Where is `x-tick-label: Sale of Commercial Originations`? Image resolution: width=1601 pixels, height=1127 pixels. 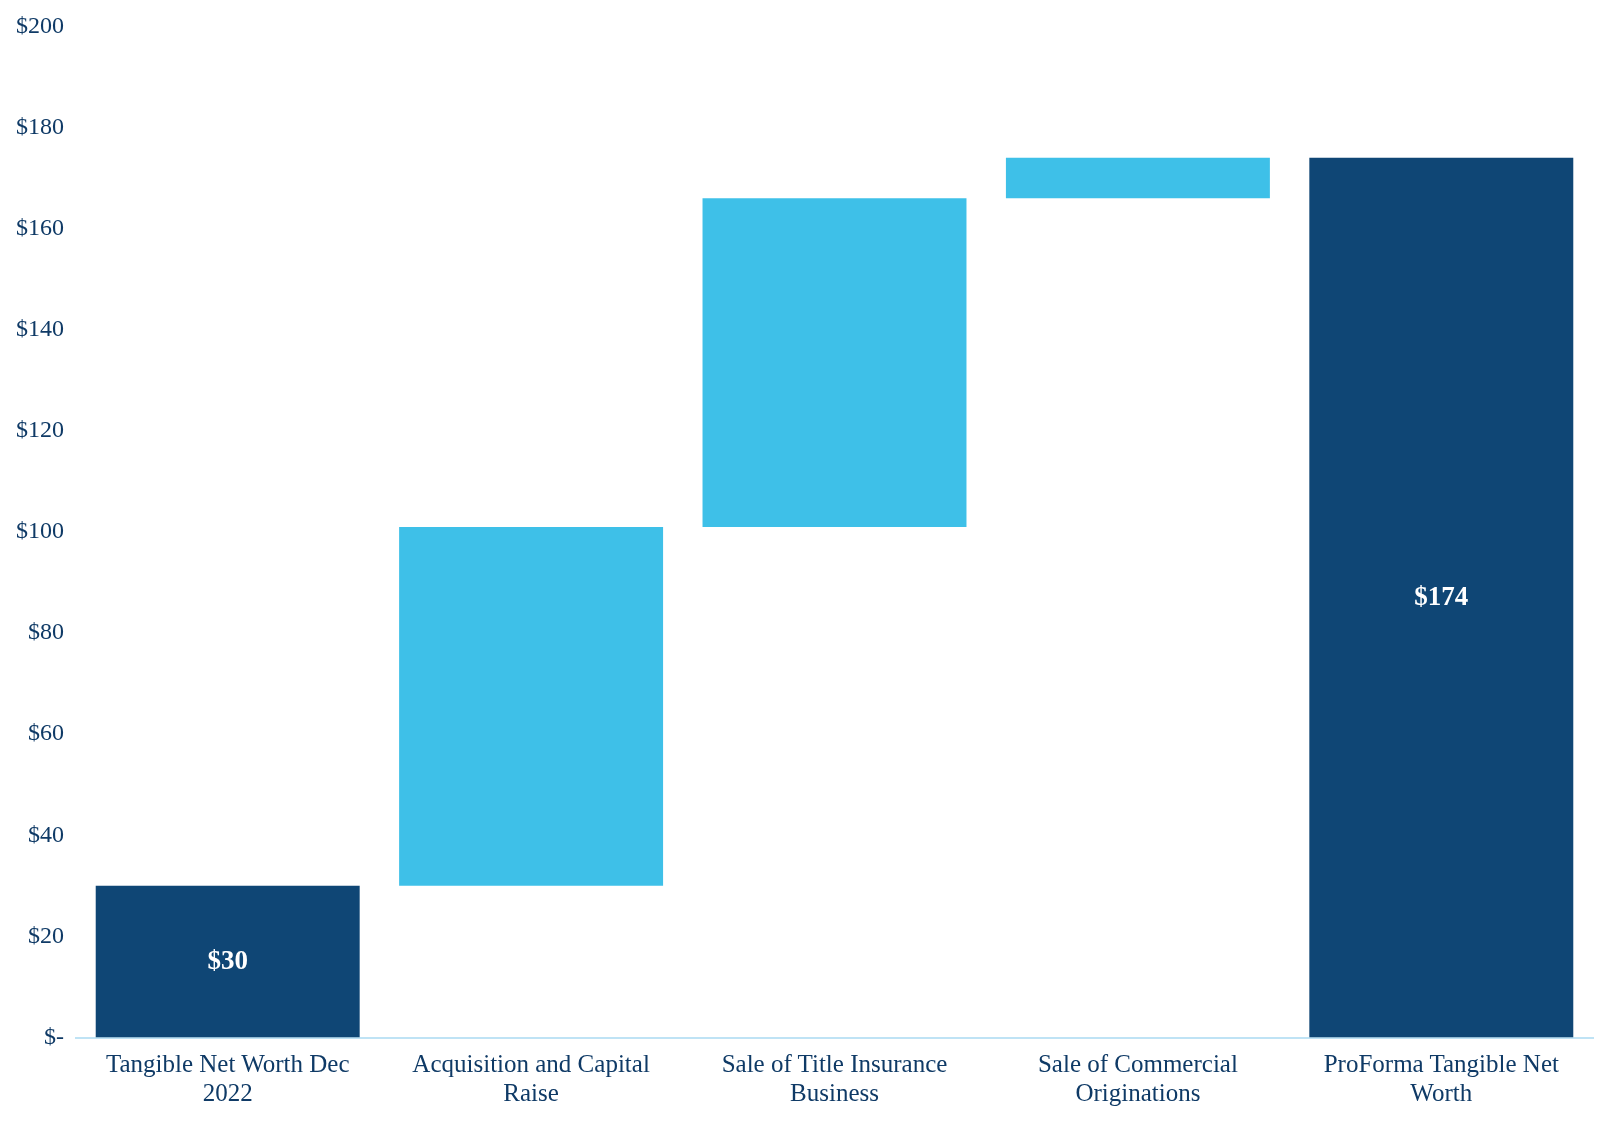 x-tick-label: Sale of Commercial Originations is located at coordinates (1137, 1078).